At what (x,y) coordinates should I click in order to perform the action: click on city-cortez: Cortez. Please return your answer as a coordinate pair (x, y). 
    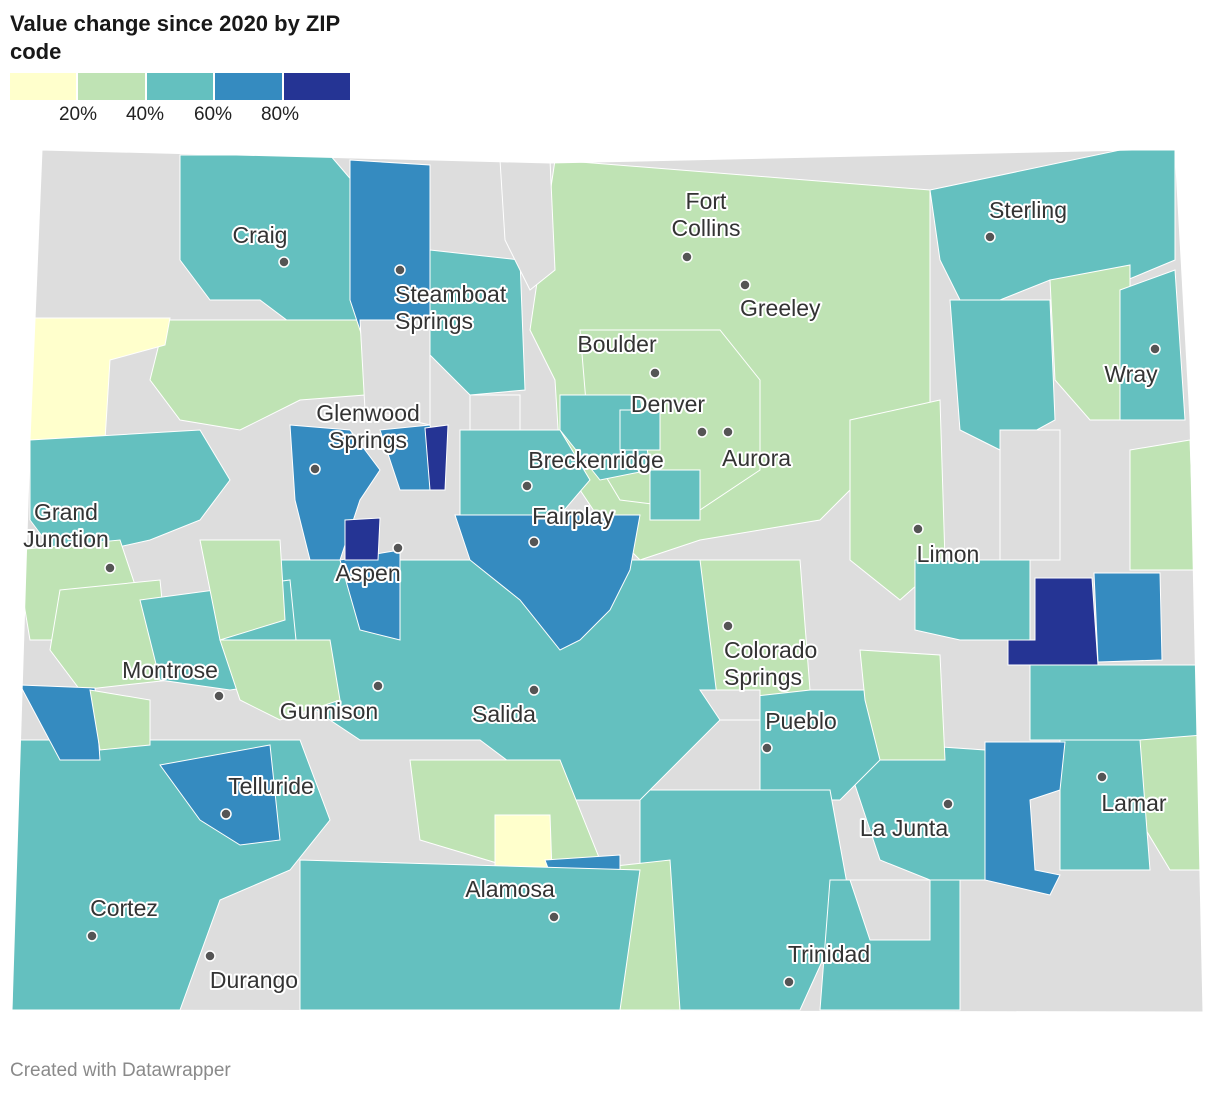
    Looking at the image, I should click on (123, 917).